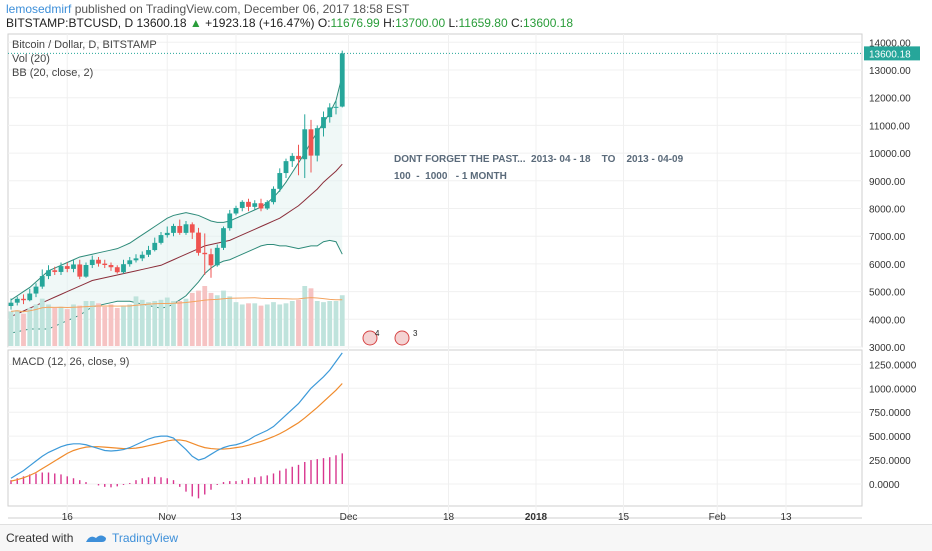 The height and width of the screenshot is (551, 932). Describe the element at coordinates (887, 293) in the screenshot. I see `price-tick-label: 5000.00` at that location.